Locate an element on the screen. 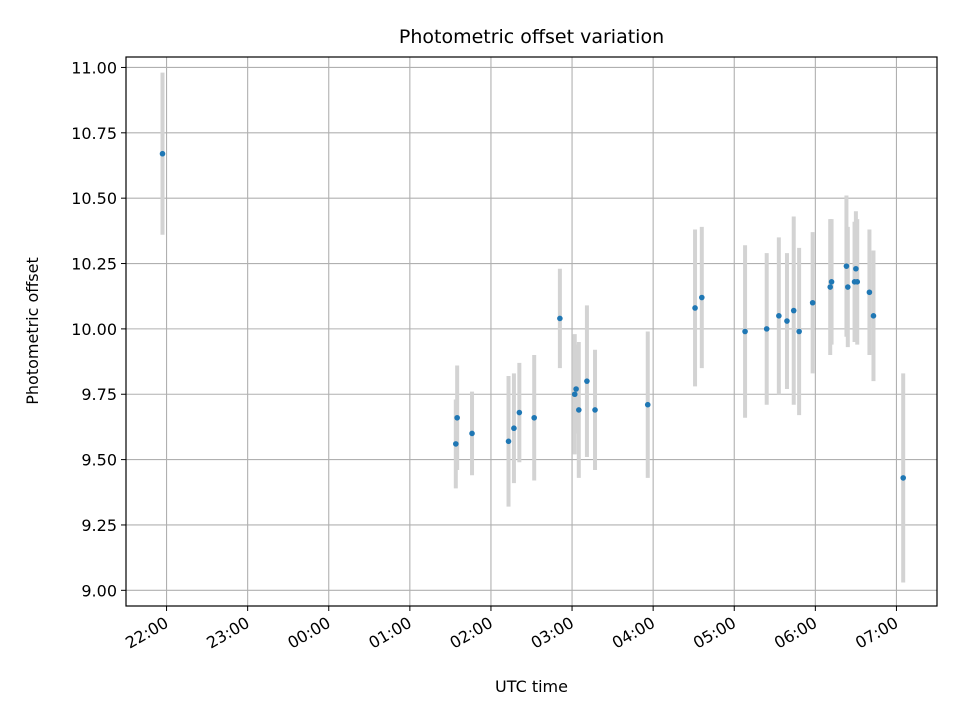 Image resolution: width=960 pixels, height=720 pixels. y-tick-label: 9.00 is located at coordinates (99, 590).